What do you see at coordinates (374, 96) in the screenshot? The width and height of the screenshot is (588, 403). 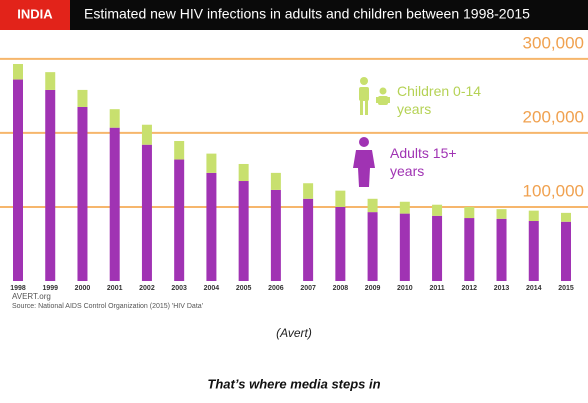 I see `child-icon` at bounding box center [374, 96].